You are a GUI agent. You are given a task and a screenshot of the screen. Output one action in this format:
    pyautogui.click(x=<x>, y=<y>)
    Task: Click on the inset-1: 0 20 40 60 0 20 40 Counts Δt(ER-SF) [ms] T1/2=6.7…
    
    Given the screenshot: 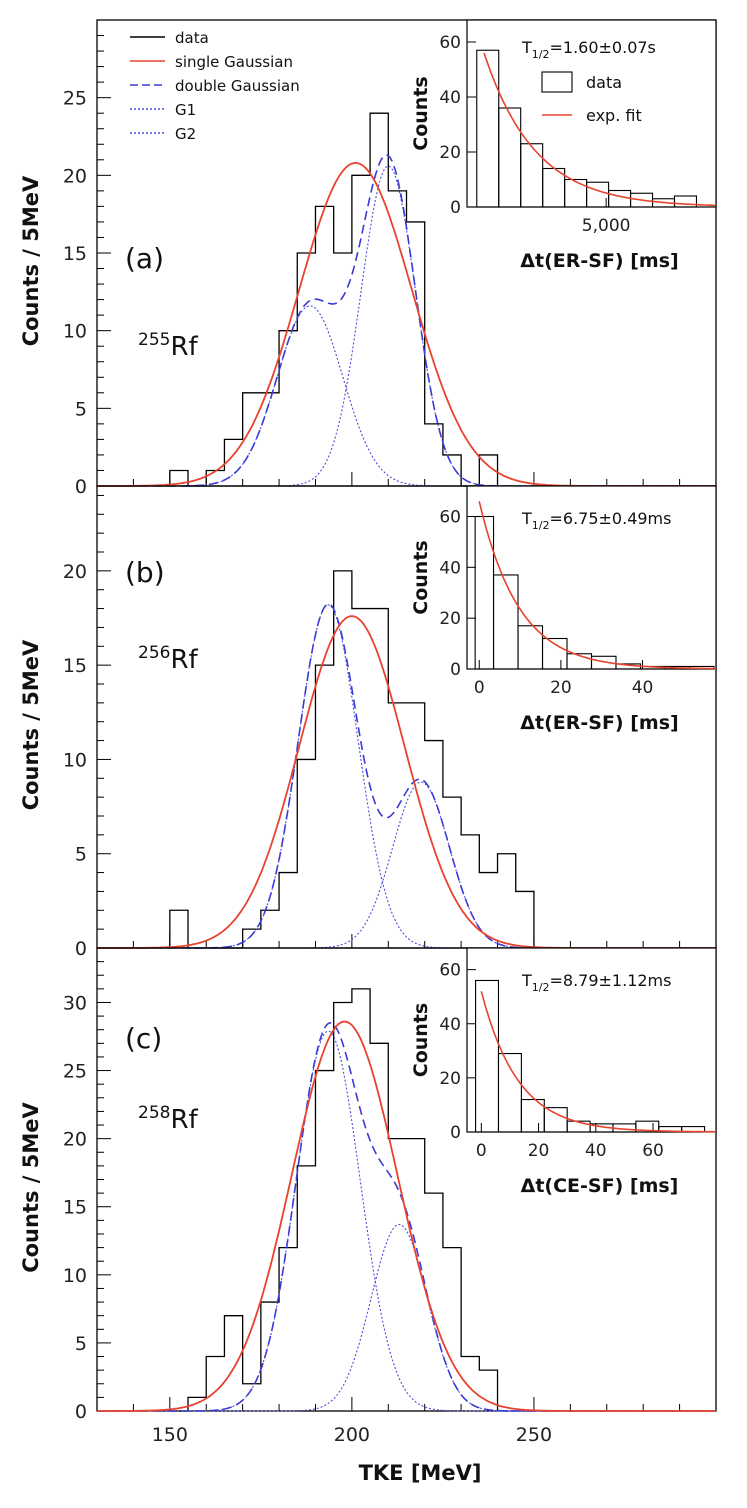 What is the action you would take?
    pyautogui.click(x=563, y=609)
    